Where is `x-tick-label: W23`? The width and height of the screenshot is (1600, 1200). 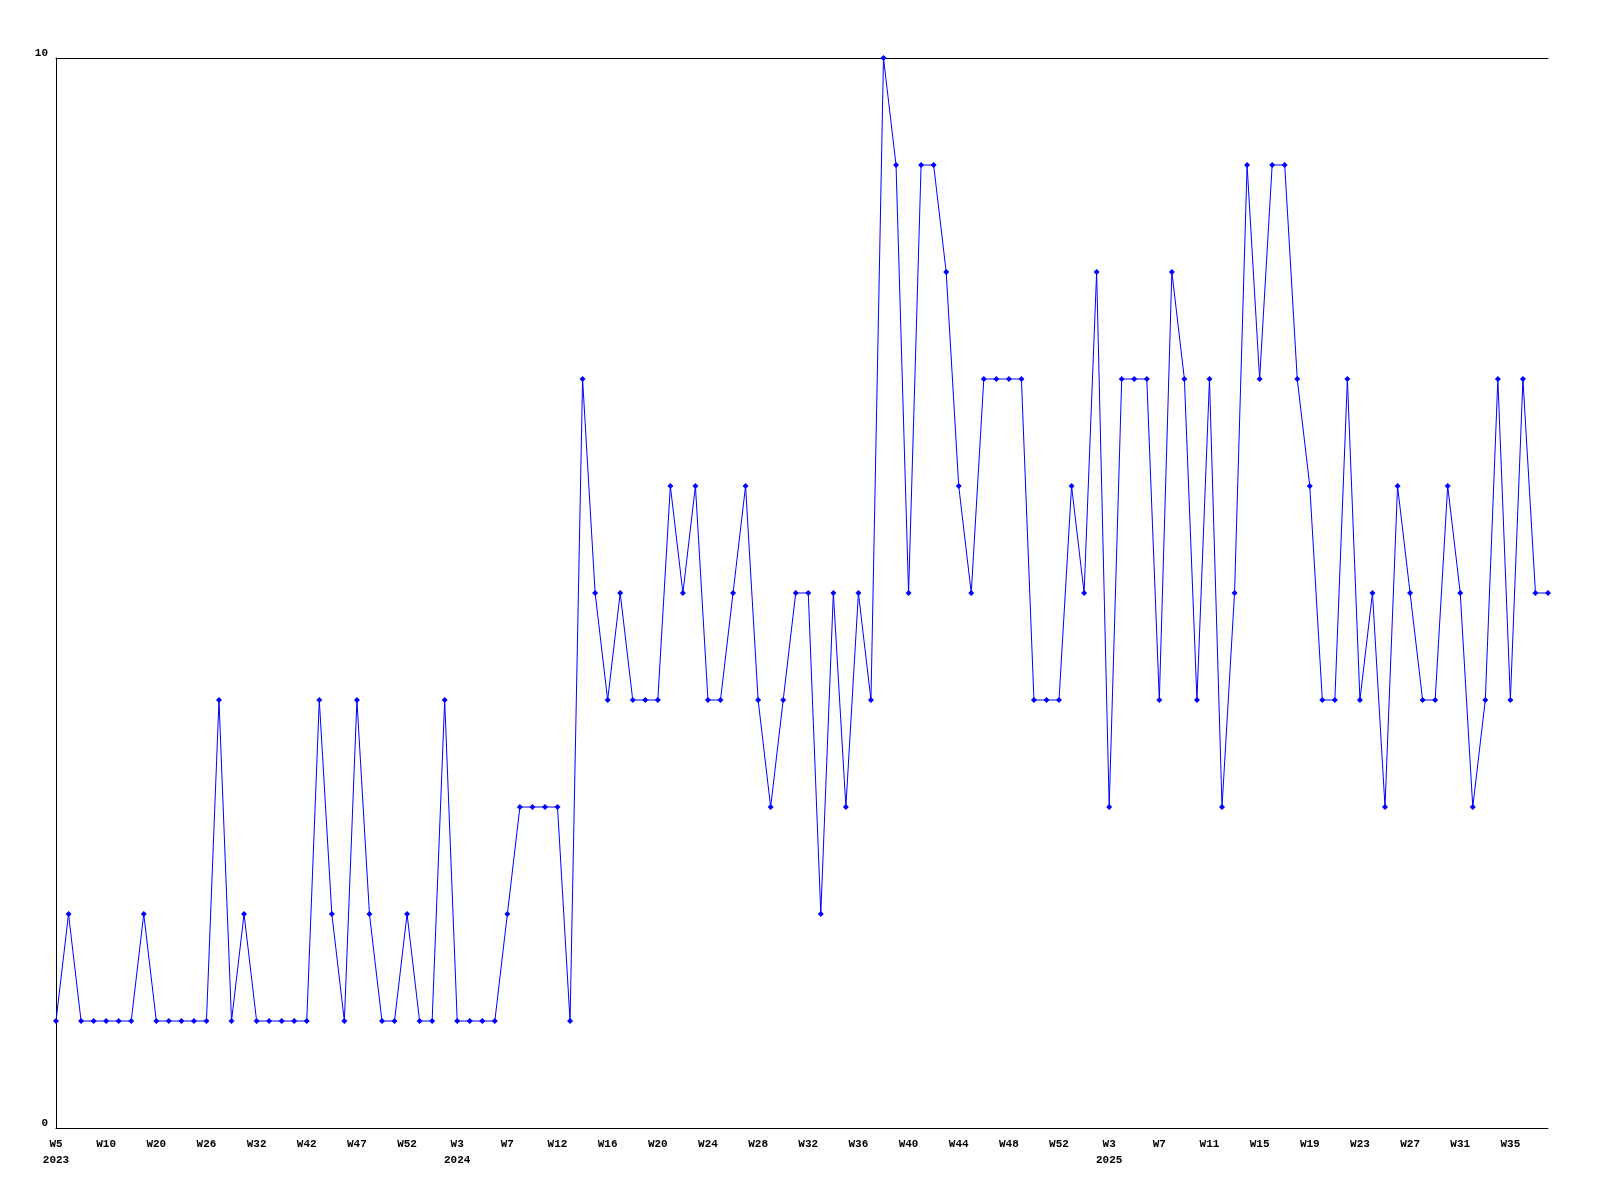
x-tick-label: W23 is located at coordinates (1360, 1144).